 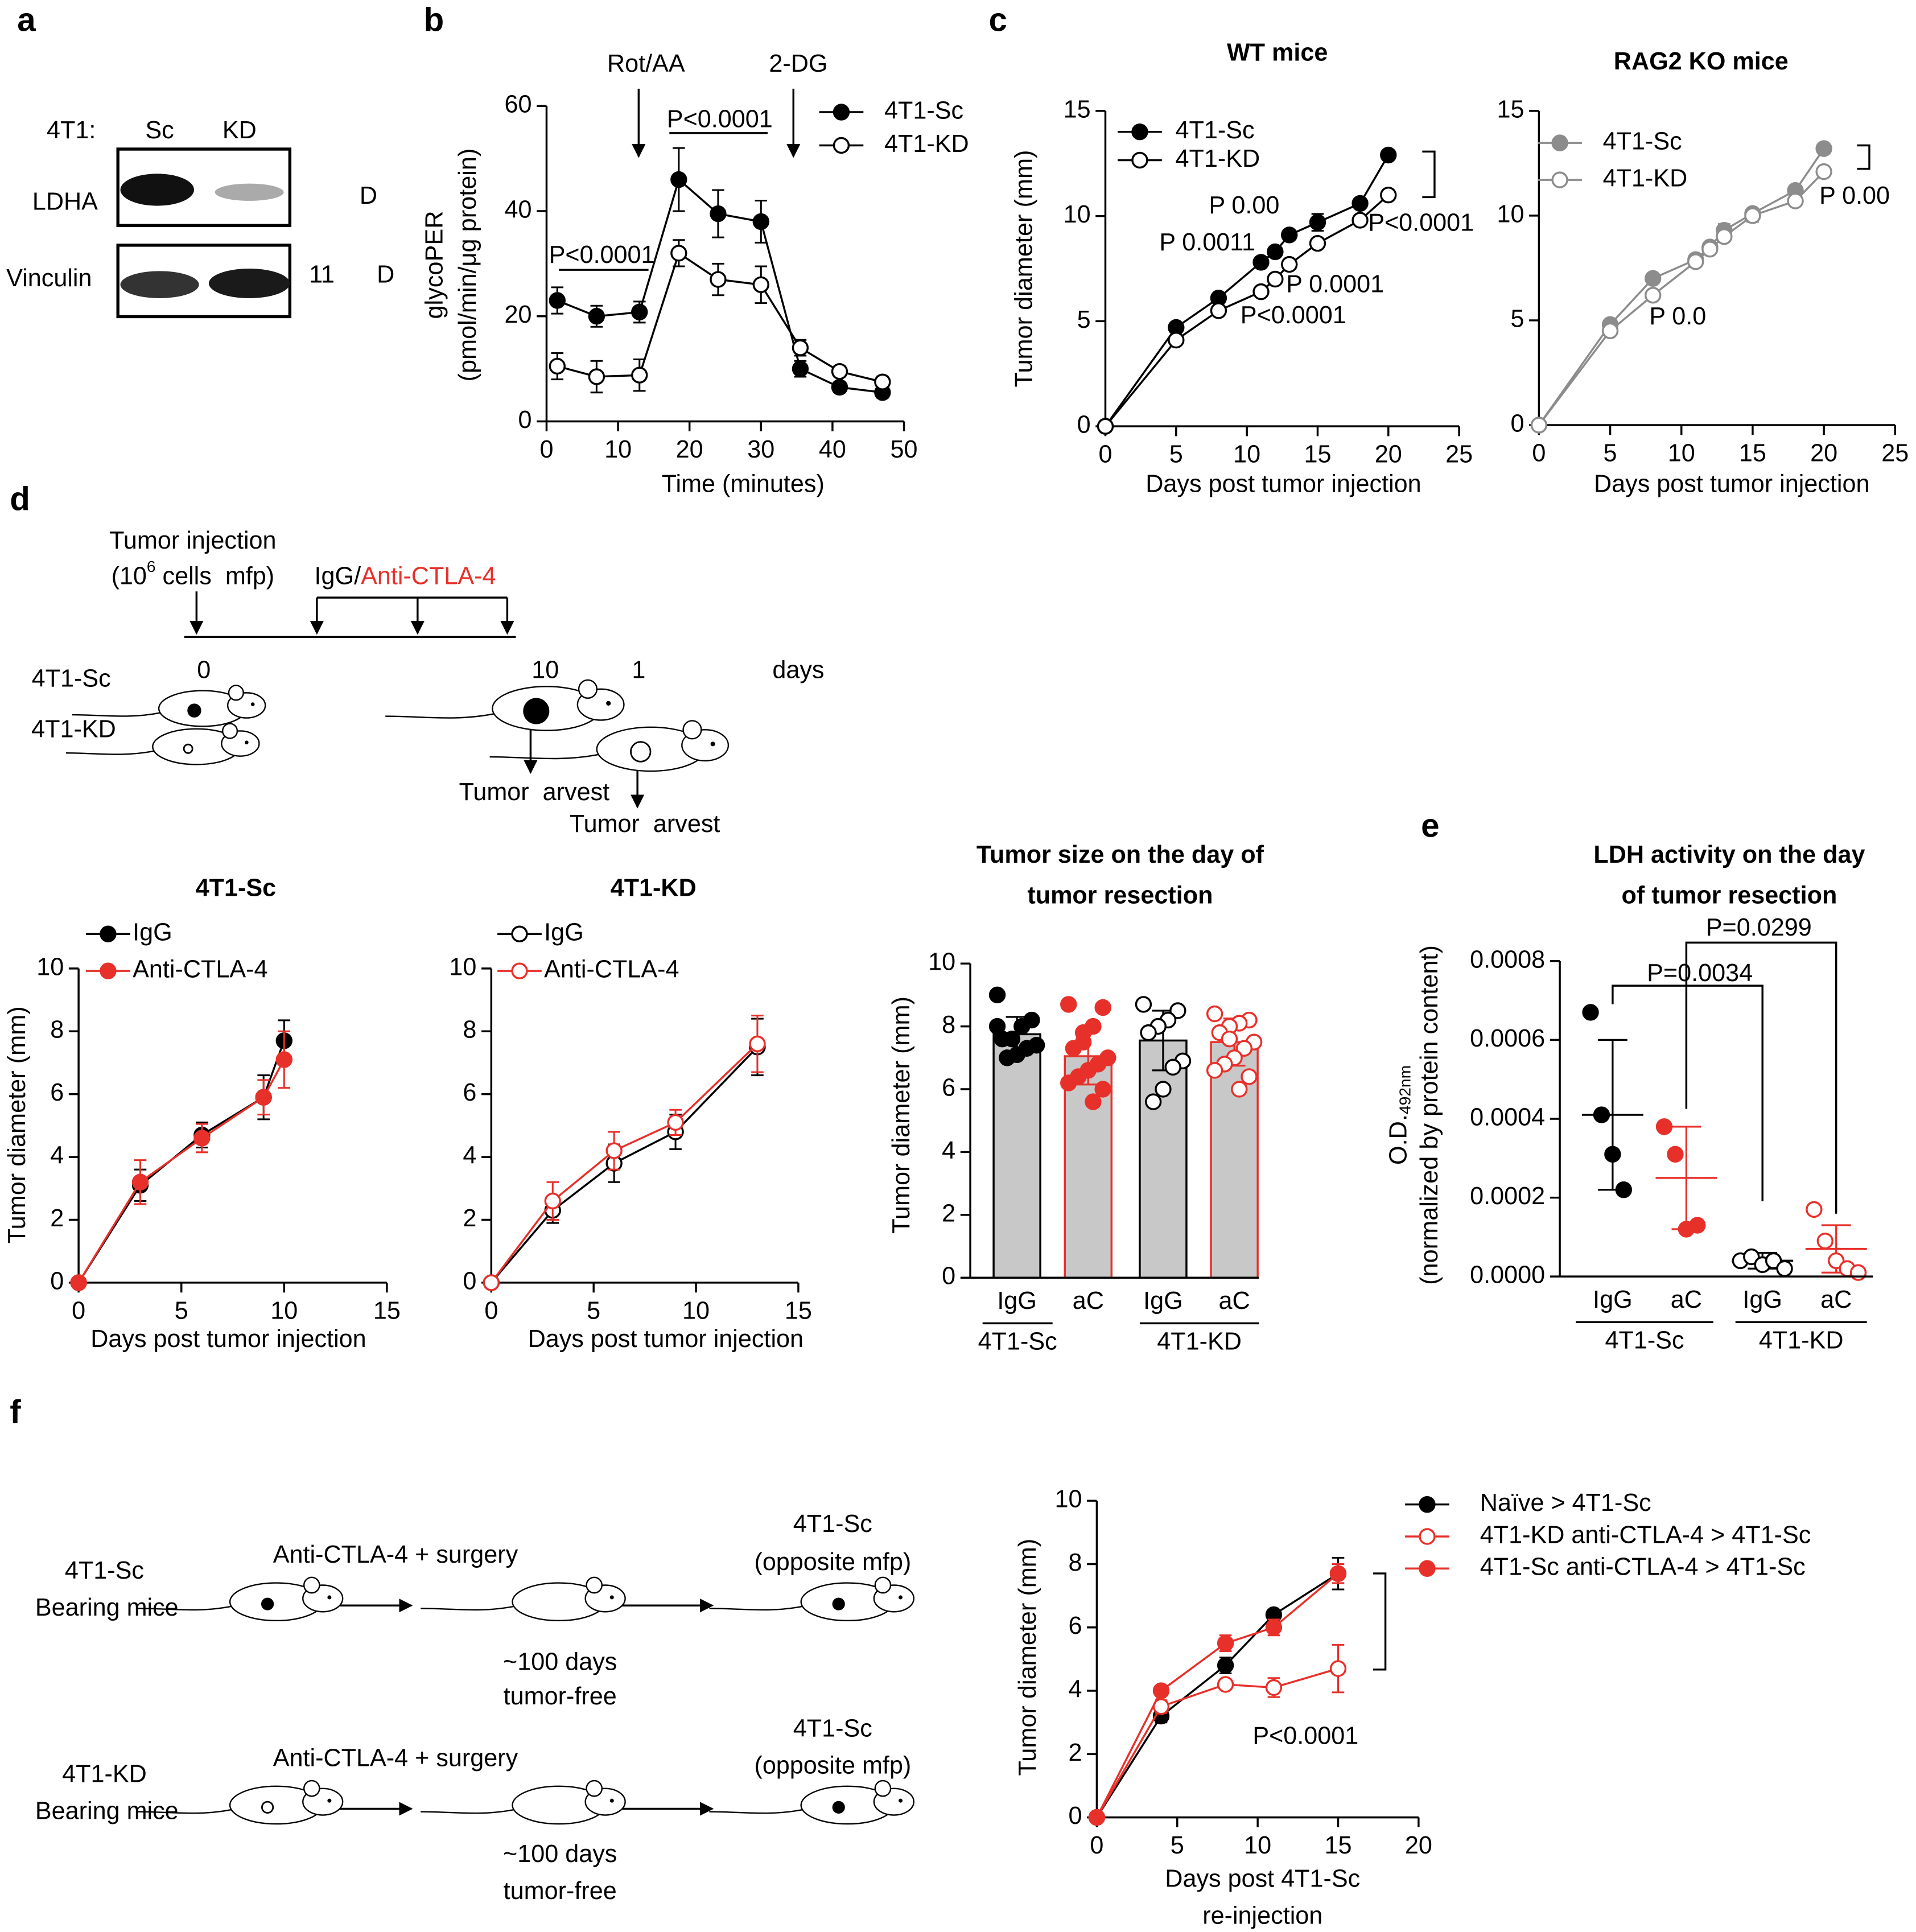 I want to click on timepoint: 0, so click(x=204, y=669).